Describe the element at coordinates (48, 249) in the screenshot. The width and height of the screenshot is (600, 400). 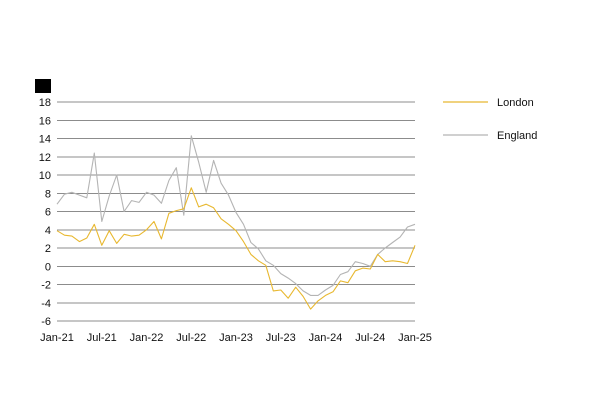
I see `y-tick-label: 2` at that location.